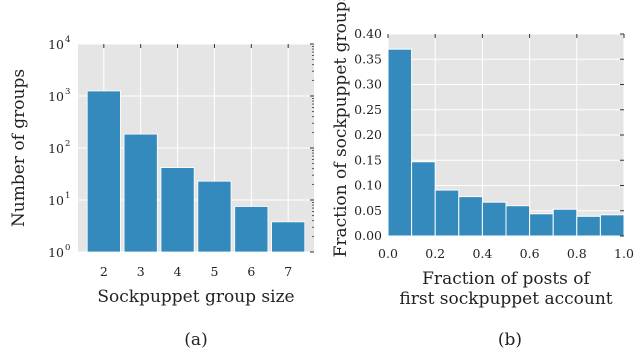  Describe the element at coordinates (288, 271) in the screenshot. I see `x-tick-label: 7` at that location.